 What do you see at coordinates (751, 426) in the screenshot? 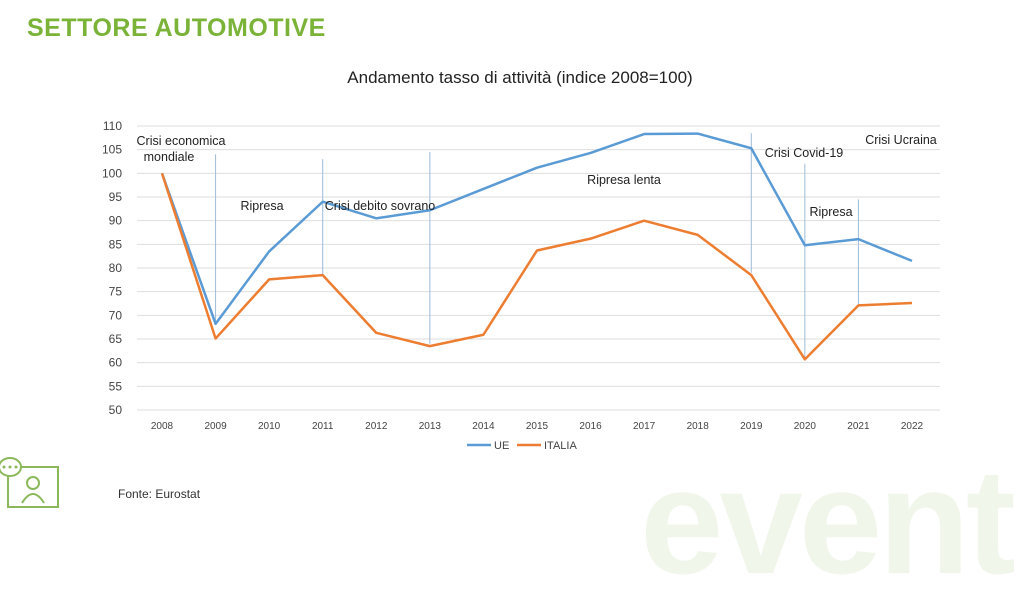
I see `x-tick-label: 2019` at bounding box center [751, 426].